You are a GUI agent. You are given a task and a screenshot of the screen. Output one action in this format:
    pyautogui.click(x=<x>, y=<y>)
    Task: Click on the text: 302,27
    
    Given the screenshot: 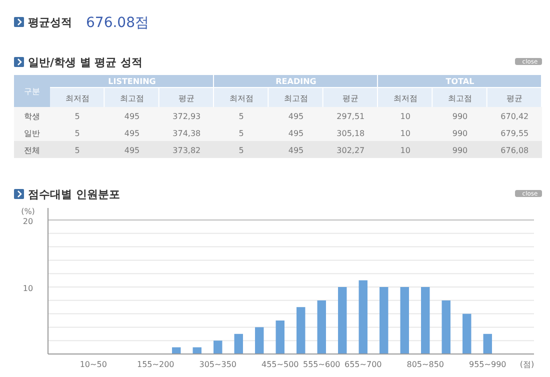 What is the action you would take?
    pyautogui.click(x=350, y=150)
    